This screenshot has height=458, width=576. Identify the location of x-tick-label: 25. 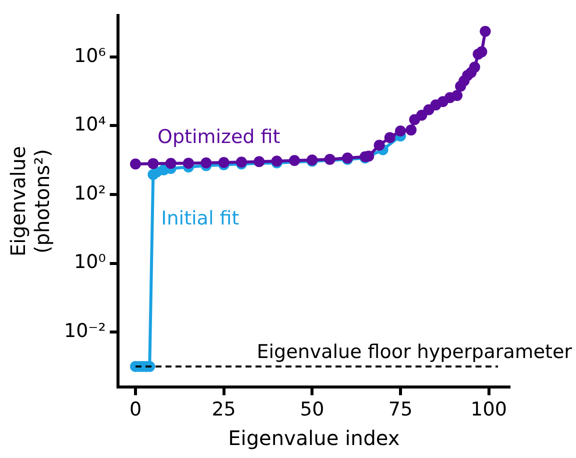
(224, 409).